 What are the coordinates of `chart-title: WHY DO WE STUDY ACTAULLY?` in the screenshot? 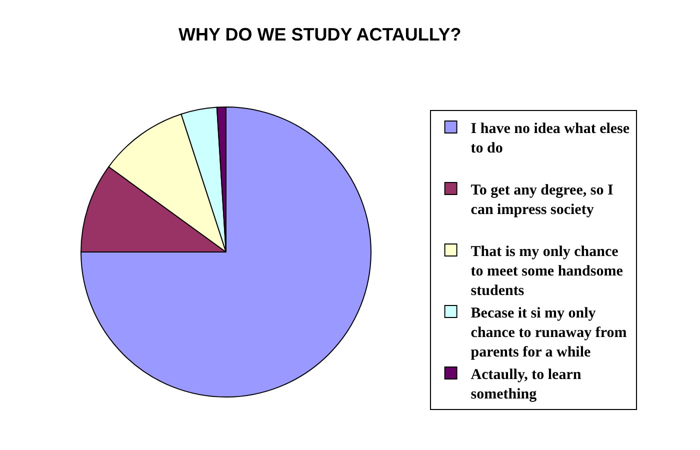 It's located at (320, 34).